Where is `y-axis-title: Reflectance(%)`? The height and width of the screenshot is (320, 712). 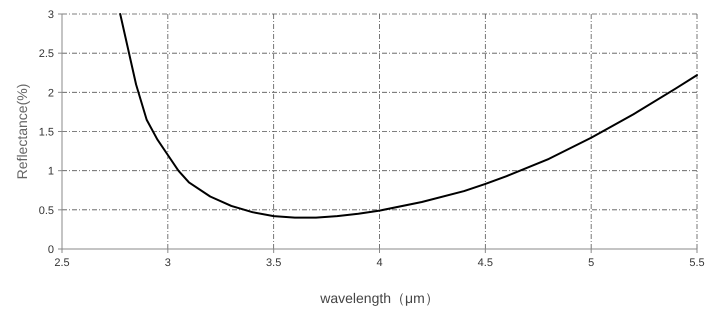 y-axis-title: Reflectance(%) is located at coordinates (22, 132).